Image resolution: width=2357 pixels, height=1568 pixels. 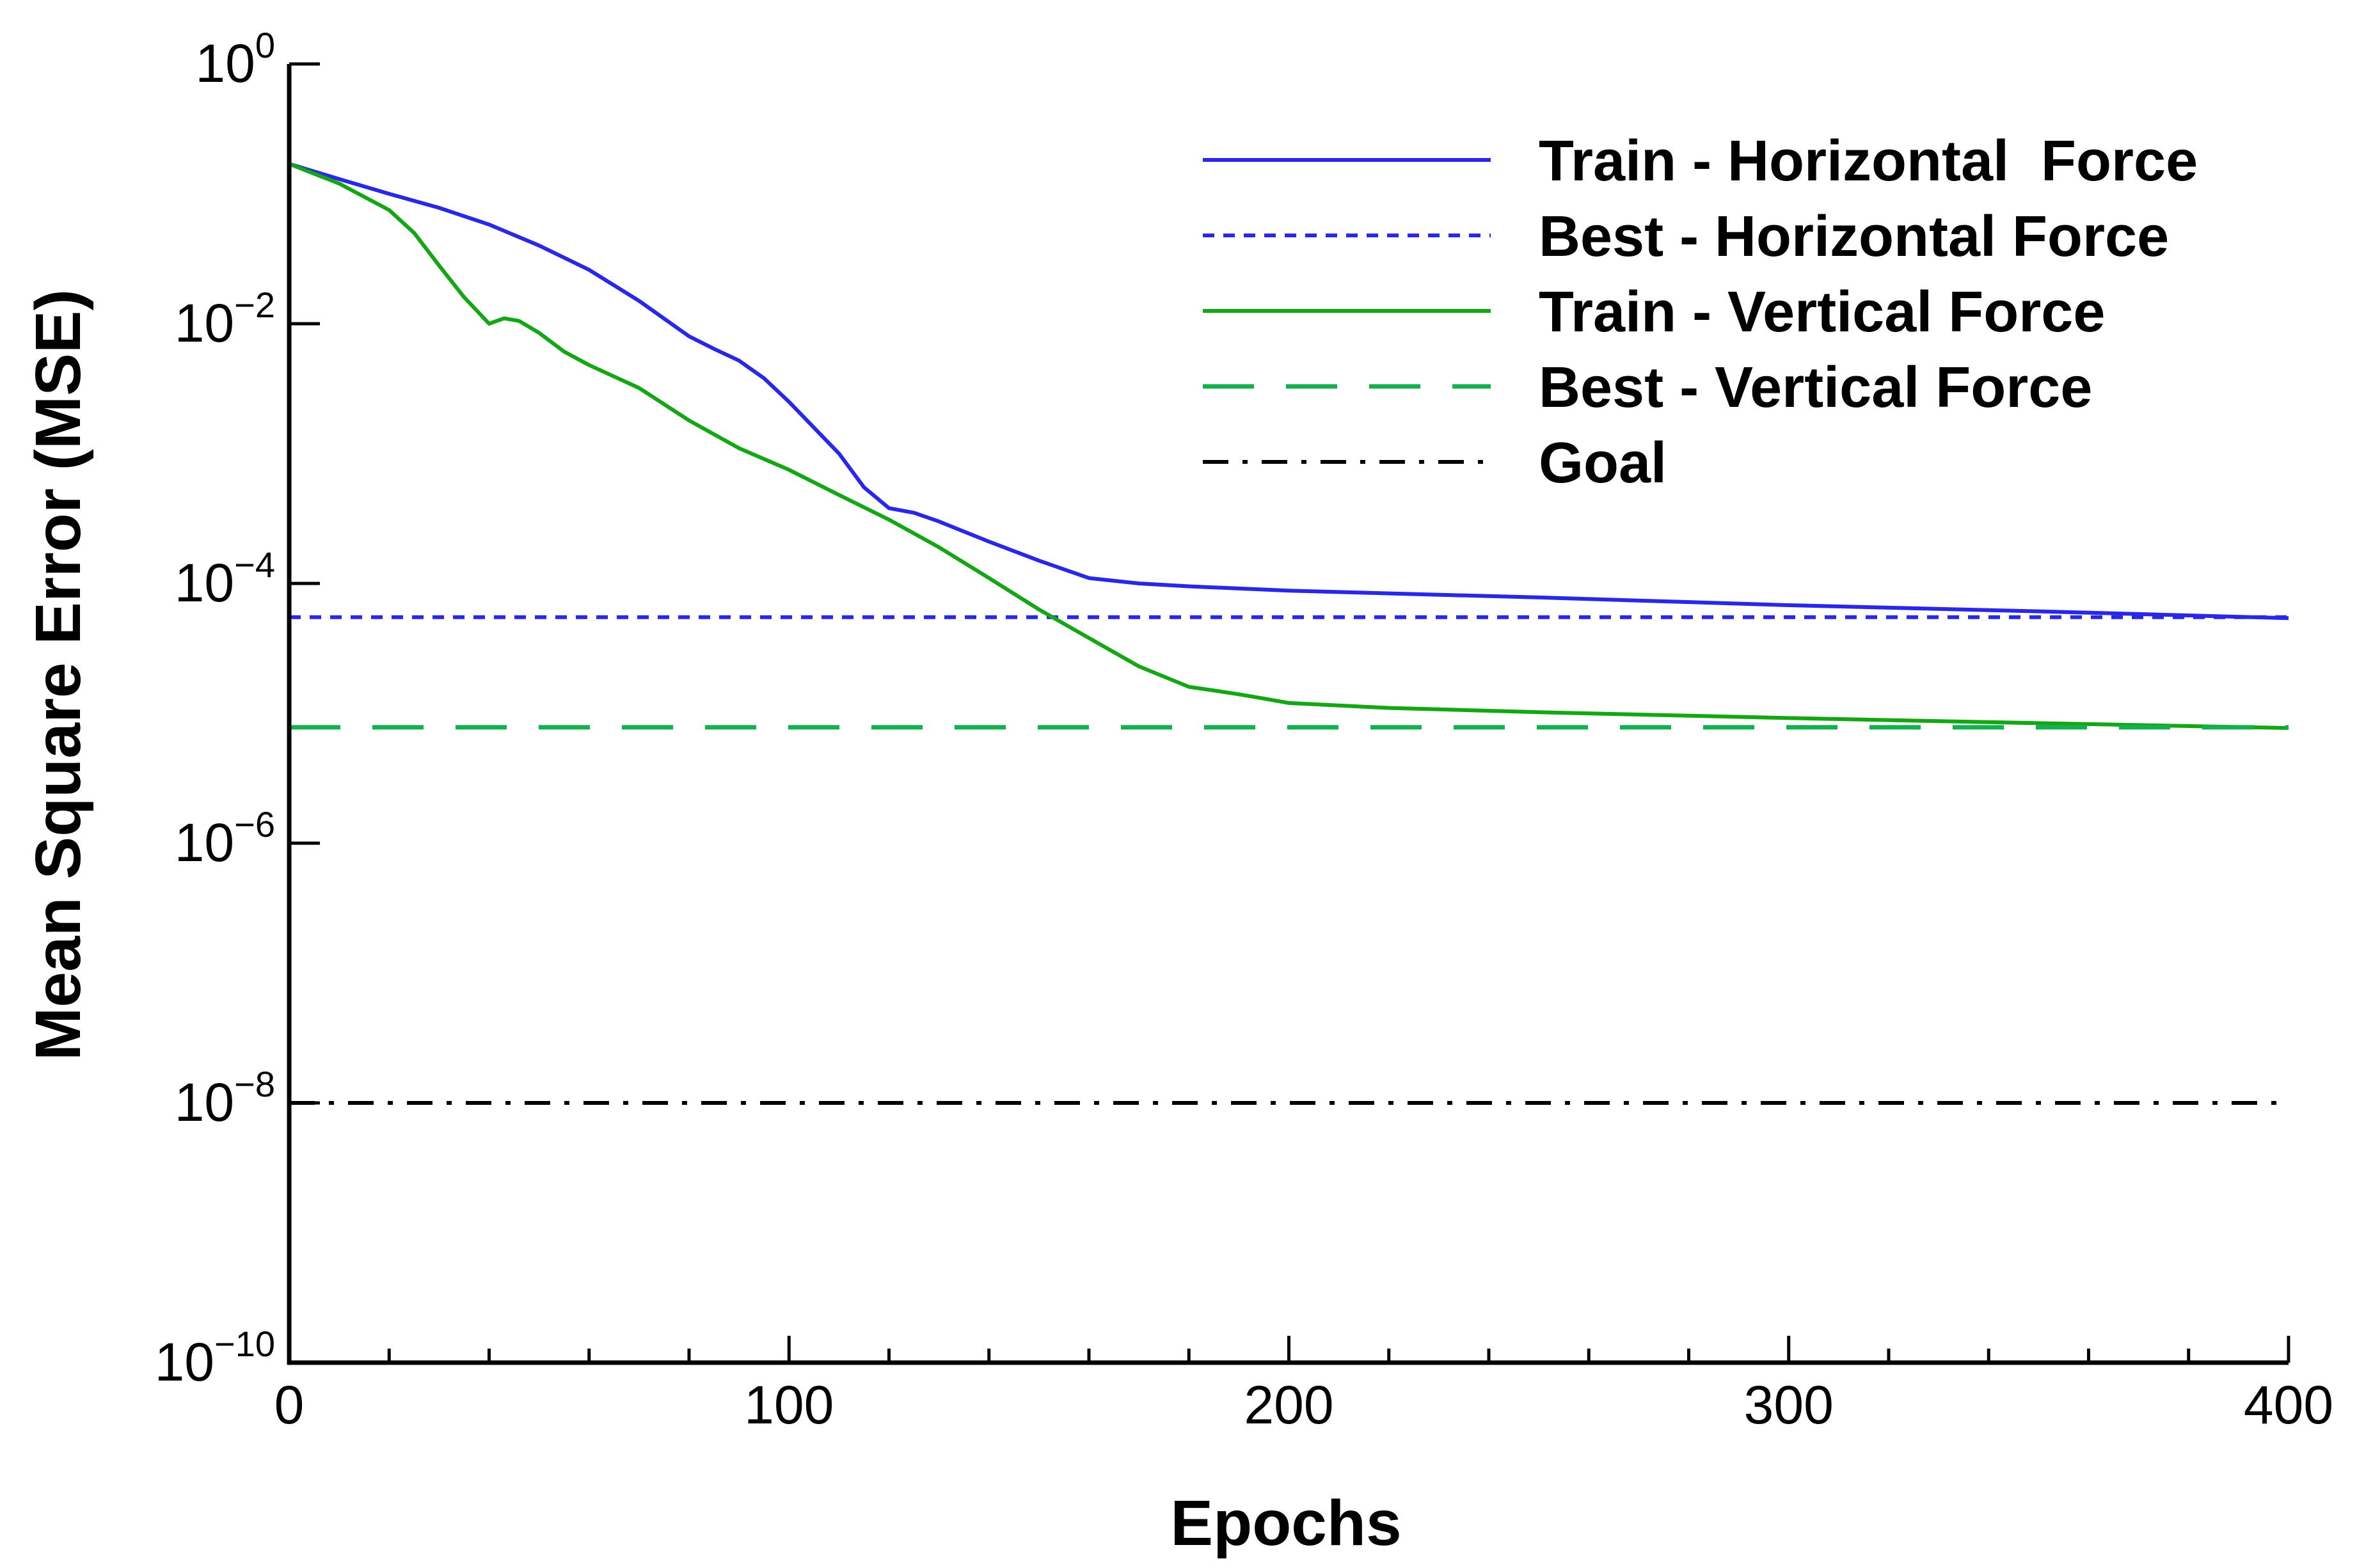 I want to click on legend-label-1: Train - Horizontal Force, so click(x=1868, y=161).